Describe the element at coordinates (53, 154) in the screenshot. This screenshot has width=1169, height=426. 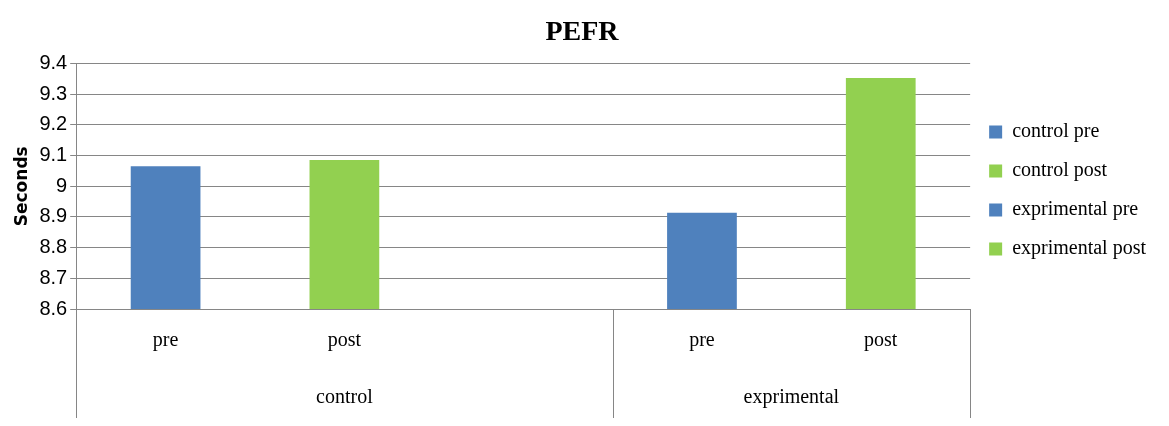
I see `y-tick-label: 9.1` at that location.